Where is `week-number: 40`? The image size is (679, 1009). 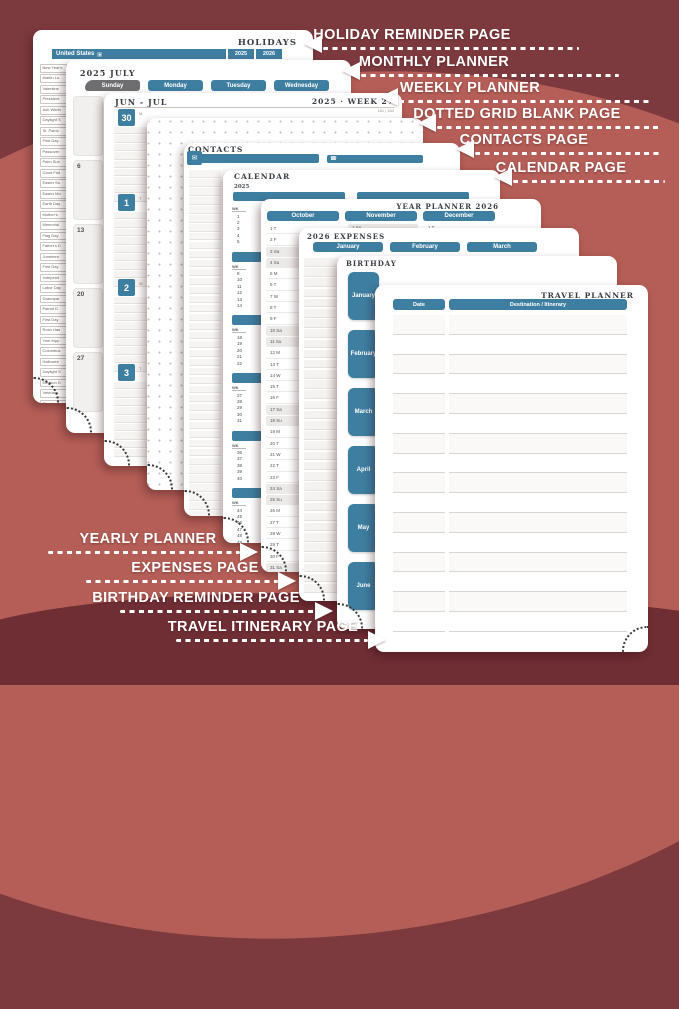 week-number: 40 is located at coordinates (240, 478).